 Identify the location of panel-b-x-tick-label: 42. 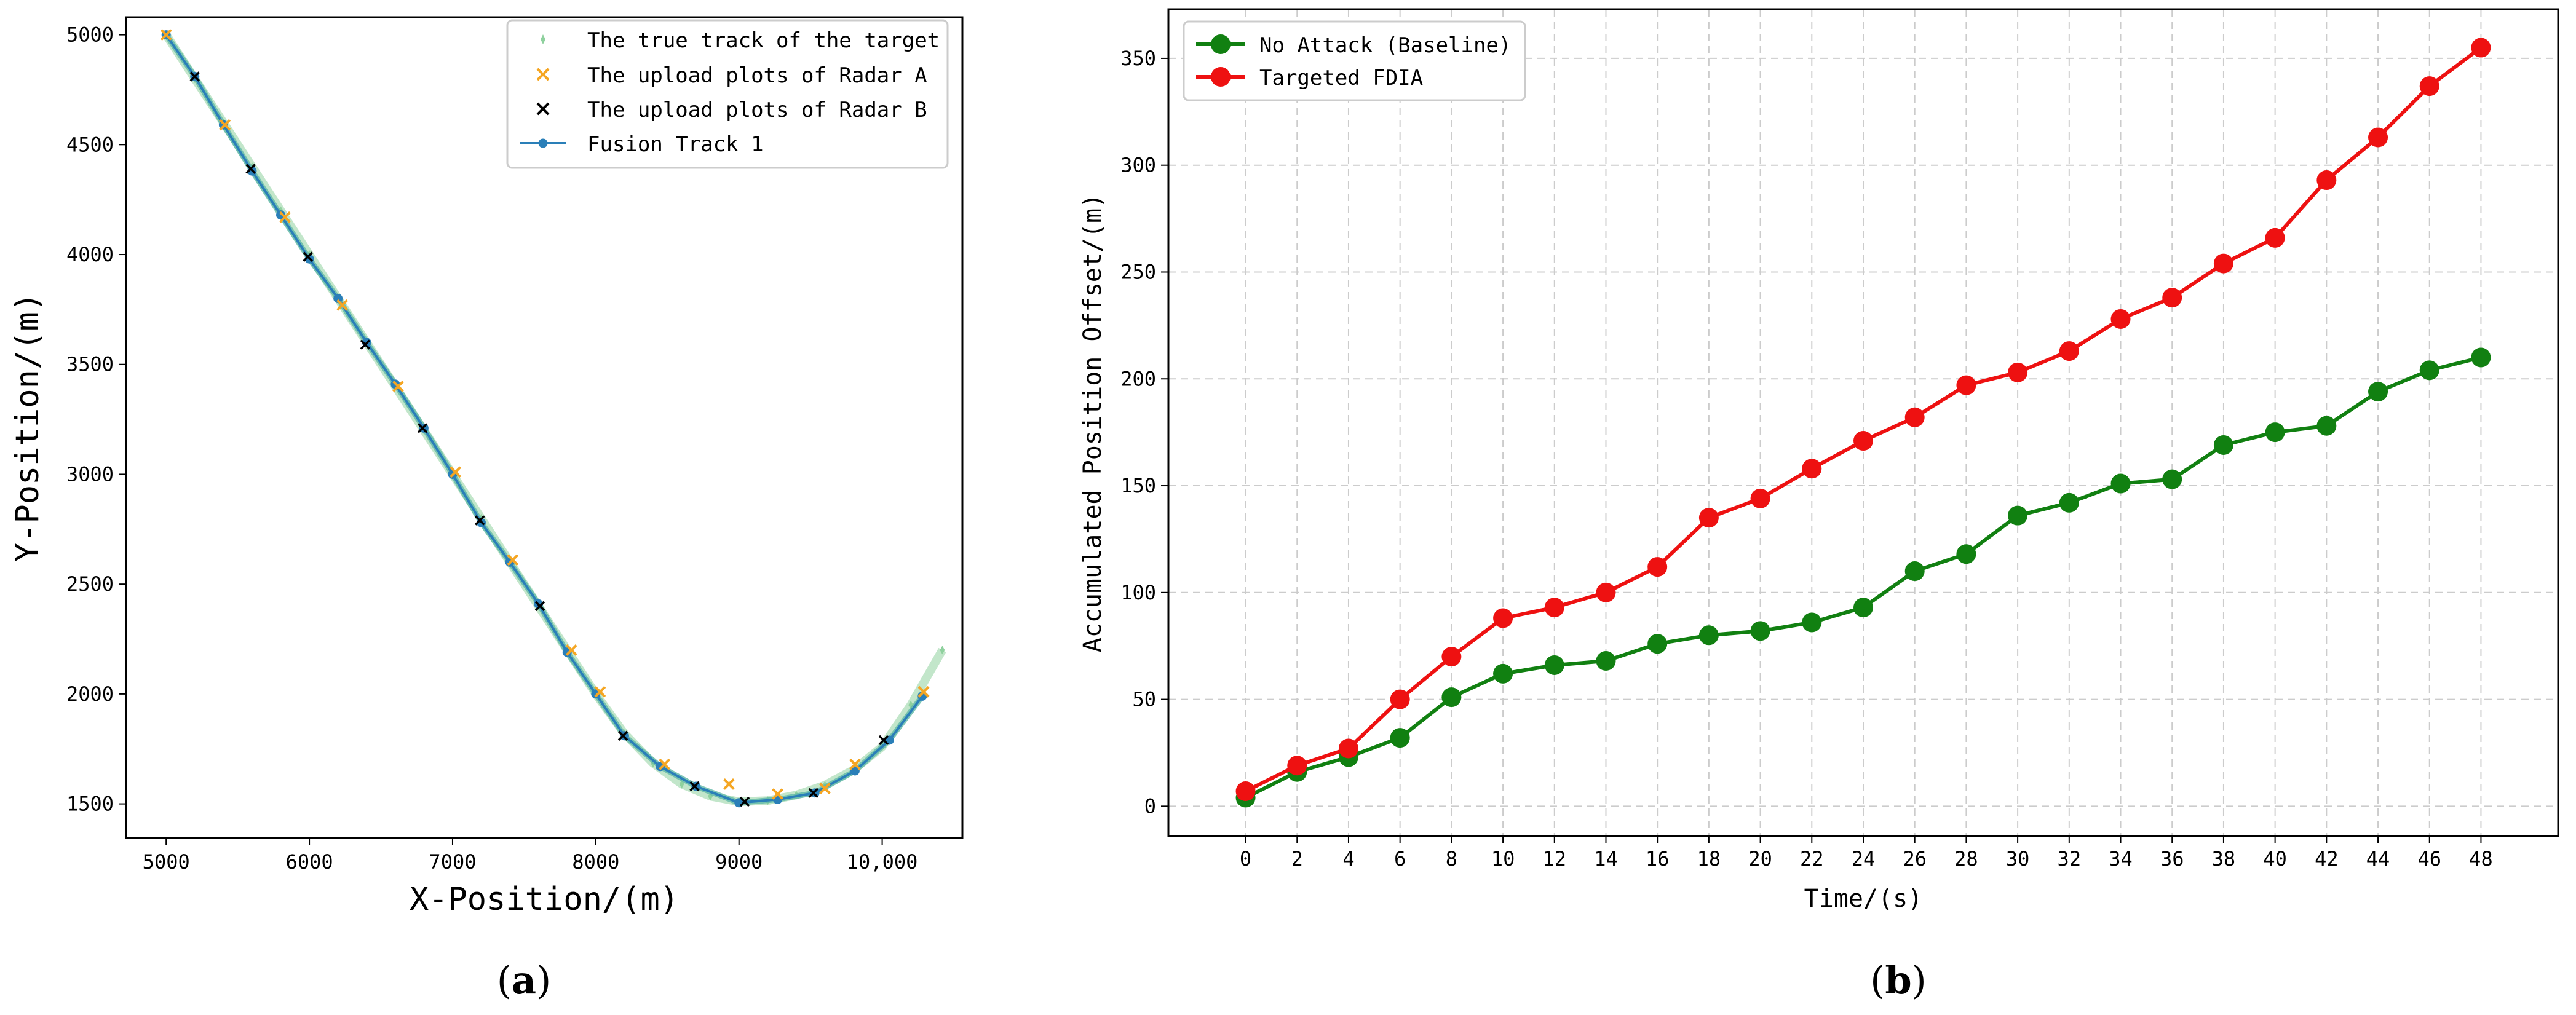
(2327, 859).